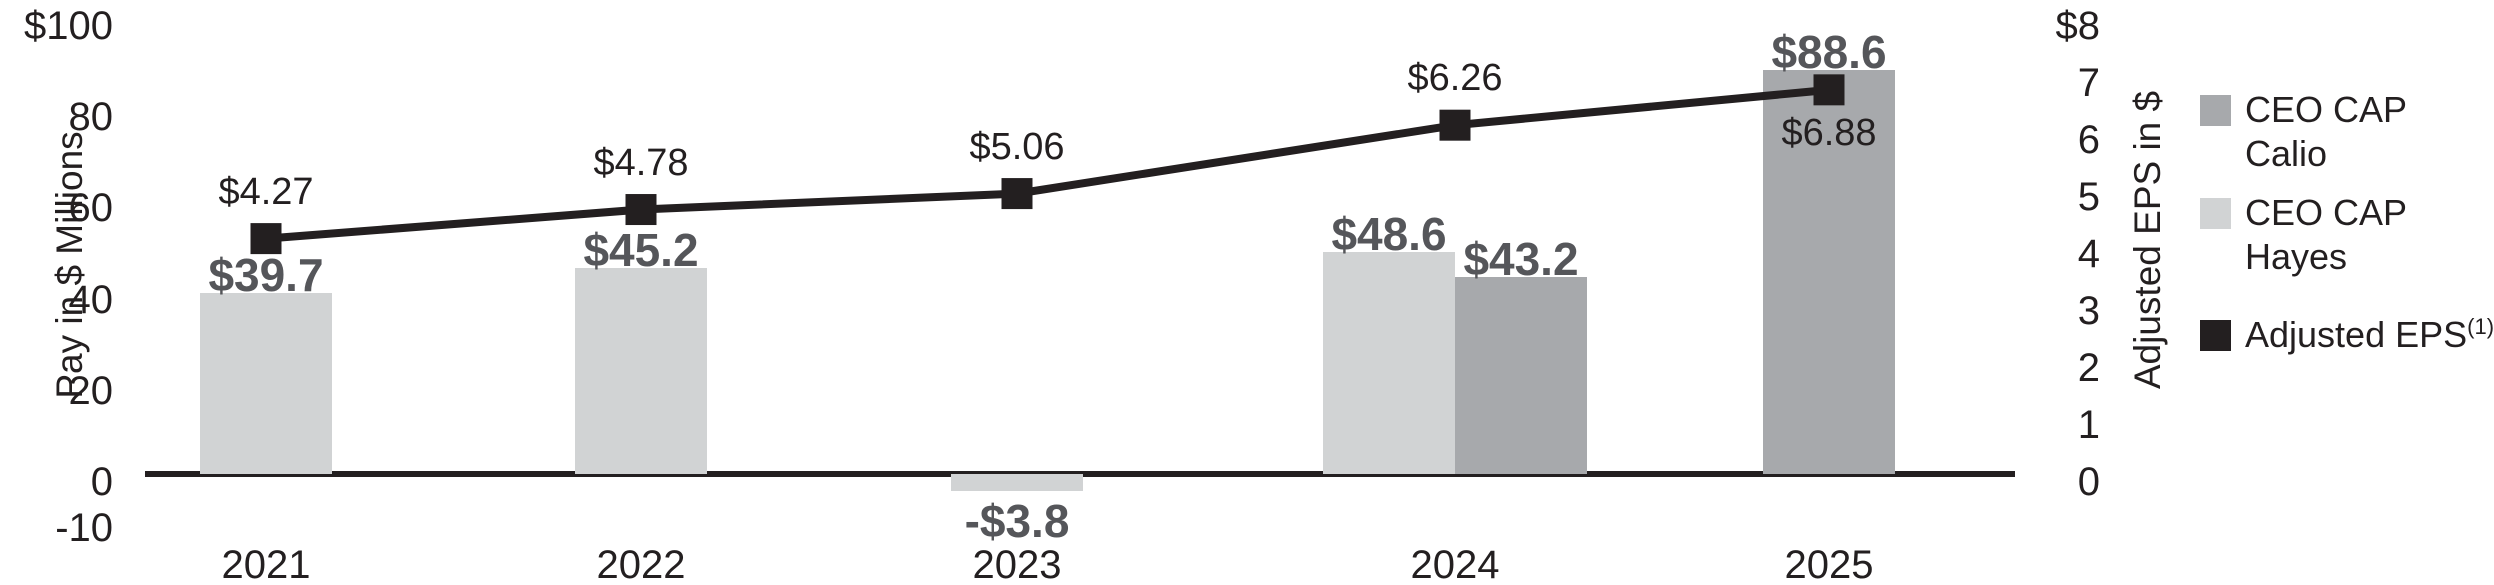 The image size is (2494, 585). Describe the element at coordinates (1455, 78) in the screenshot. I see `eps-value-label-2024: $6.26` at that location.